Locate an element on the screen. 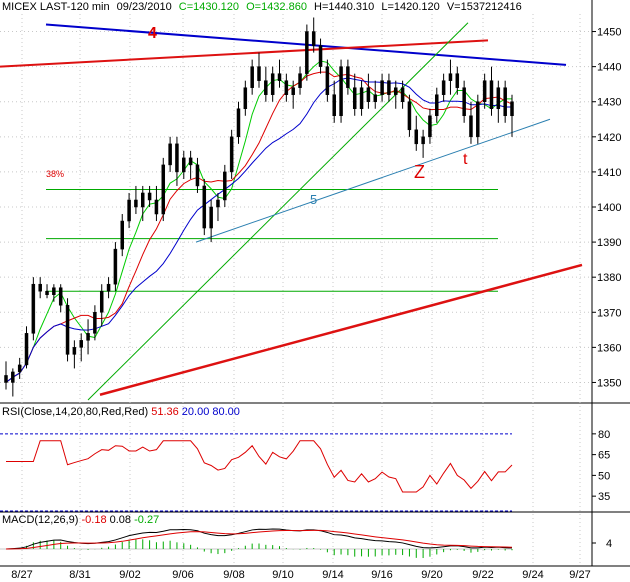  time-tick-label: 8/31 is located at coordinates (79, 575).